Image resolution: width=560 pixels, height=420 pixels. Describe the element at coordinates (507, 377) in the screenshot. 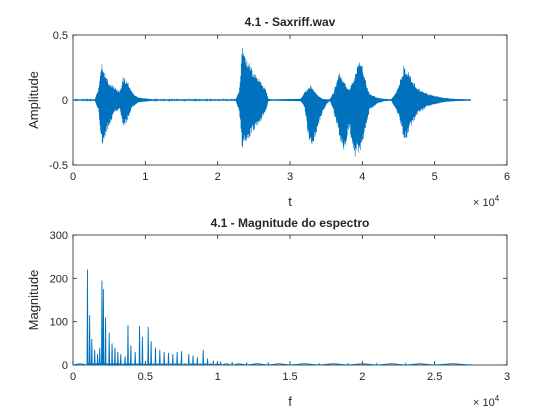

I see `spectrum-x-tick-label: 3` at that location.